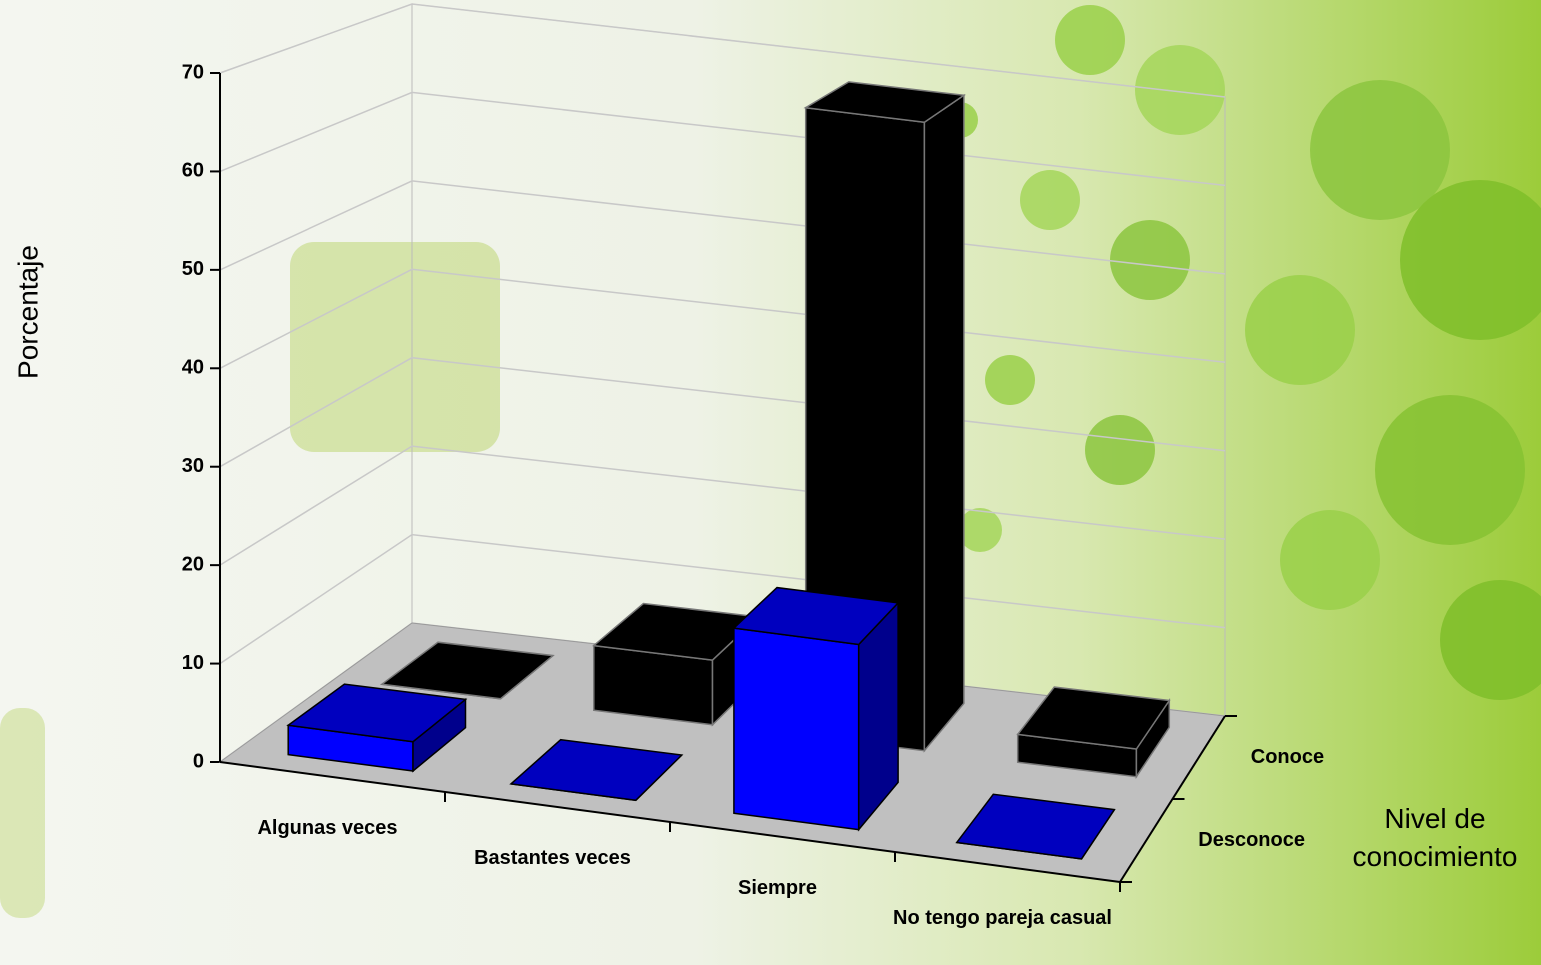 The width and height of the screenshot is (1541, 965). What do you see at coordinates (198, 761) in the screenshot?
I see `y-tick-label: 0` at bounding box center [198, 761].